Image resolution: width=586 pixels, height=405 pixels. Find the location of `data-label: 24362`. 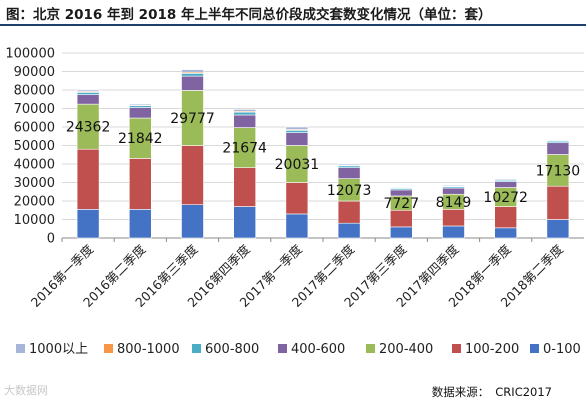

data-label: 24362 is located at coordinates (88, 128).